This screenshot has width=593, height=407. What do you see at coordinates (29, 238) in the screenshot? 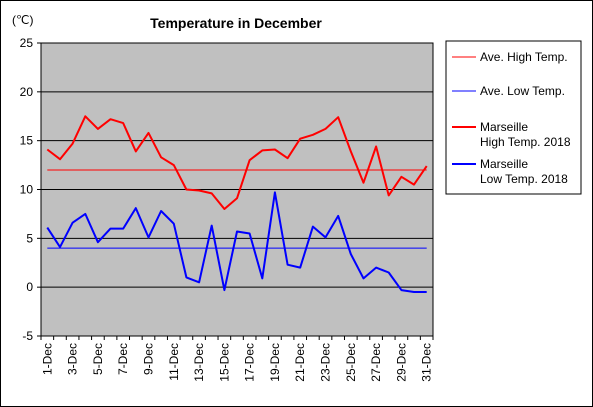
I see `y-tick-label: 5` at bounding box center [29, 238].